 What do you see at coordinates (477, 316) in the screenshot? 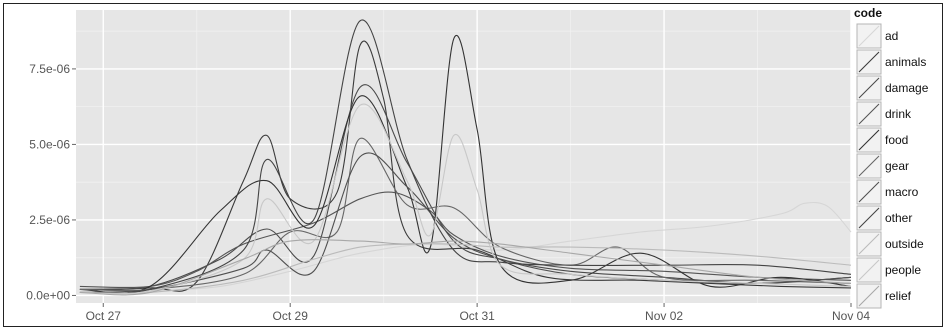
I see `x-tick-label: Oct 31` at bounding box center [477, 316].